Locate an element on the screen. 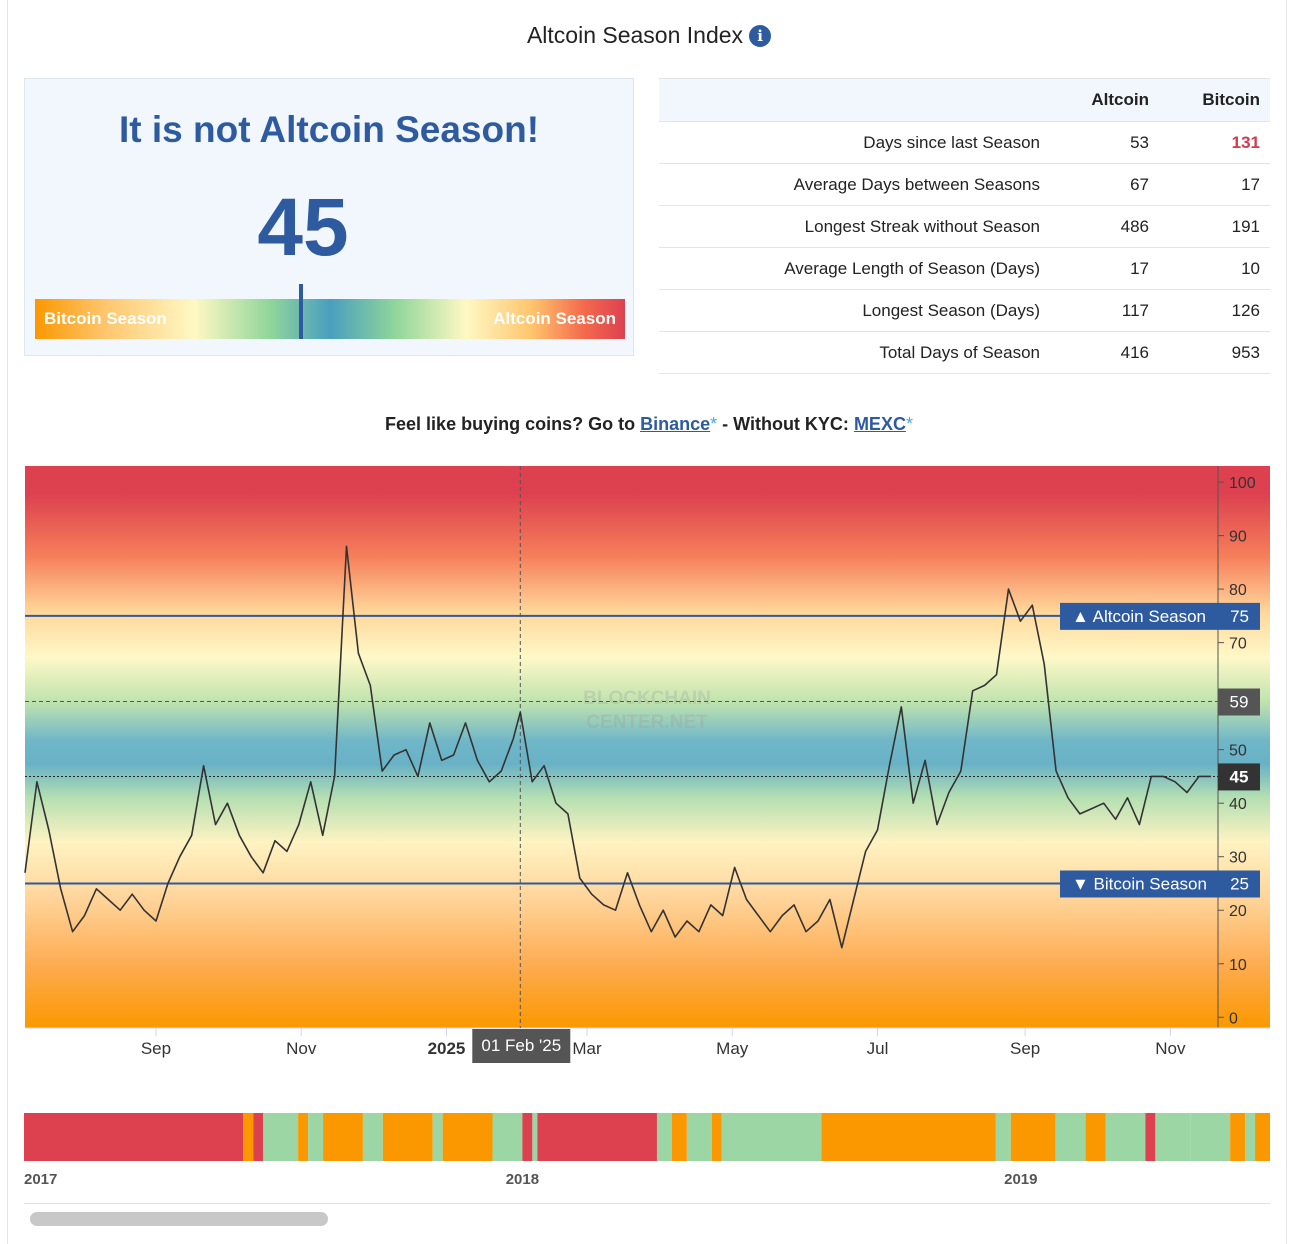 Image resolution: width=1298 pixels, height=1244 pixels. stat-label: Total Days of Season is located at coordinates (863, 352).